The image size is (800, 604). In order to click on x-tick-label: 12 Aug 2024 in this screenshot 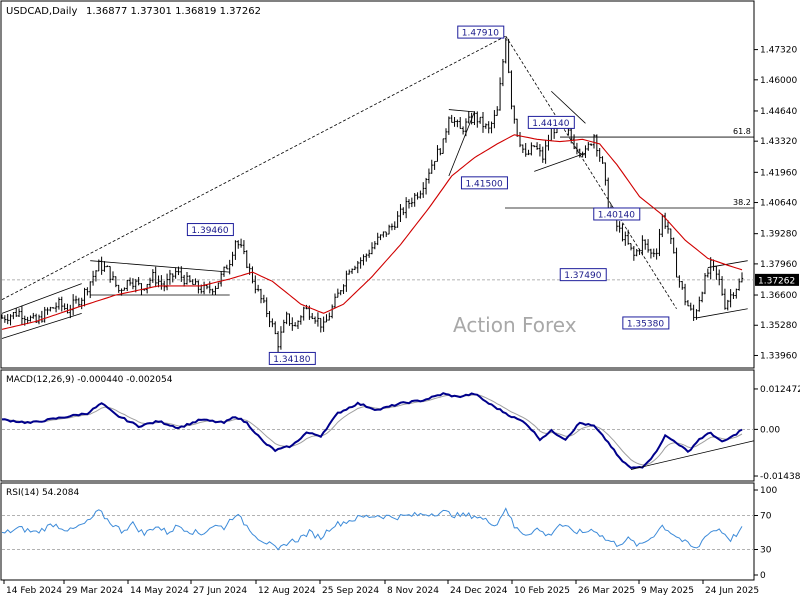, I will do `click(287, 591)`.